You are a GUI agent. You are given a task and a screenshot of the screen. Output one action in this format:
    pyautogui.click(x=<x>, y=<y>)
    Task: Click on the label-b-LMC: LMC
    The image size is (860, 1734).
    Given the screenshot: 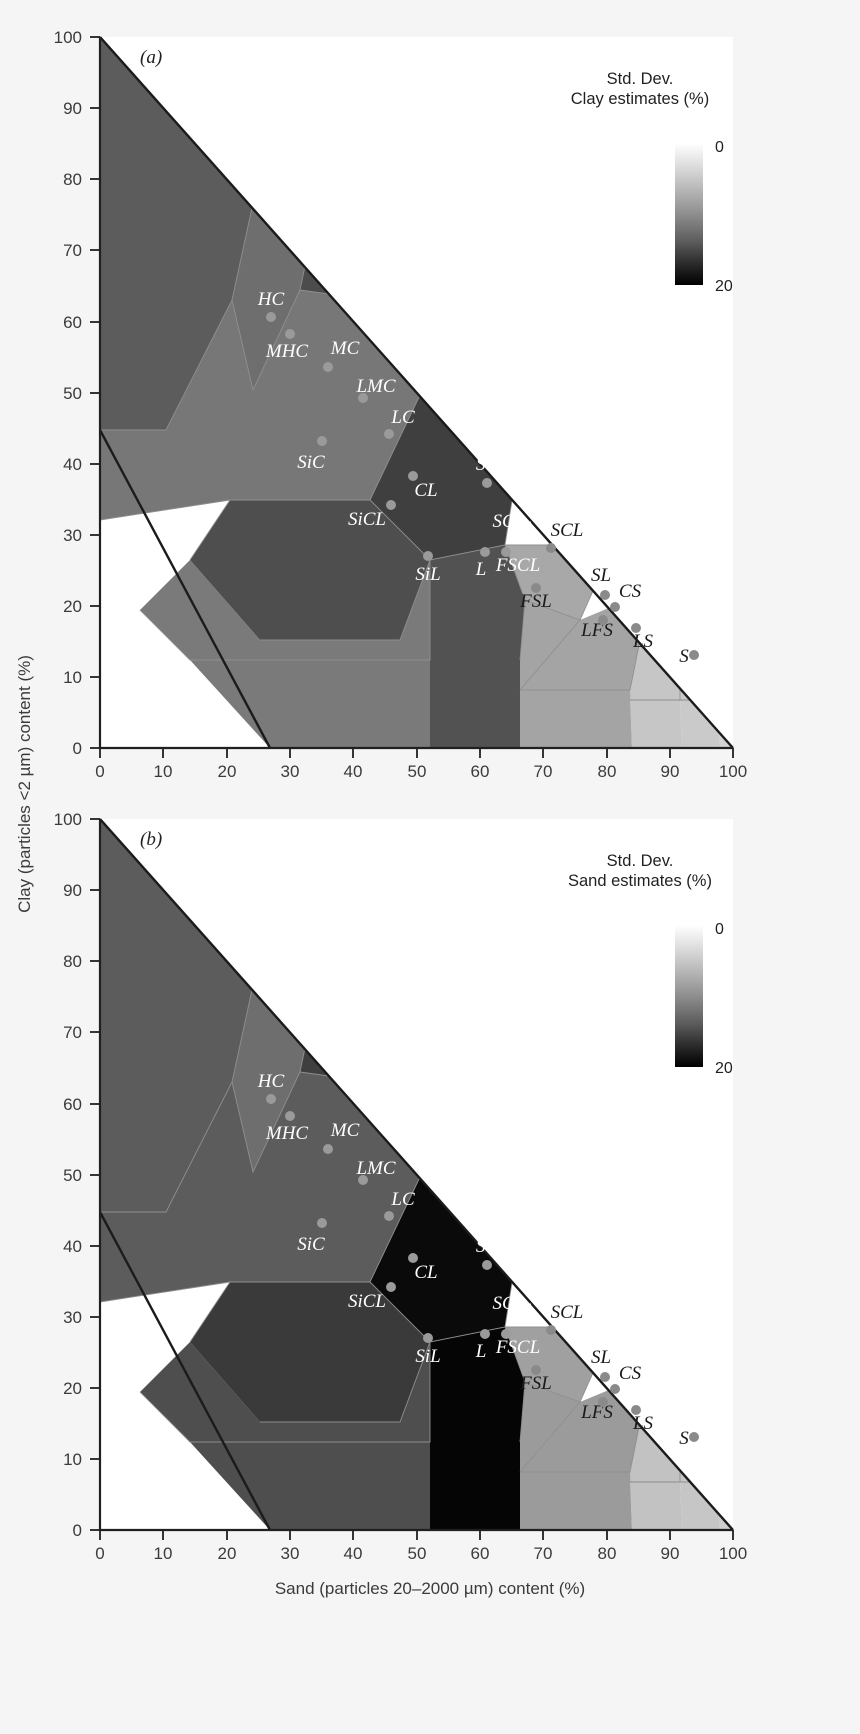 What is the action you would take?
    pyautogui.click(x=375, y=1168)
    